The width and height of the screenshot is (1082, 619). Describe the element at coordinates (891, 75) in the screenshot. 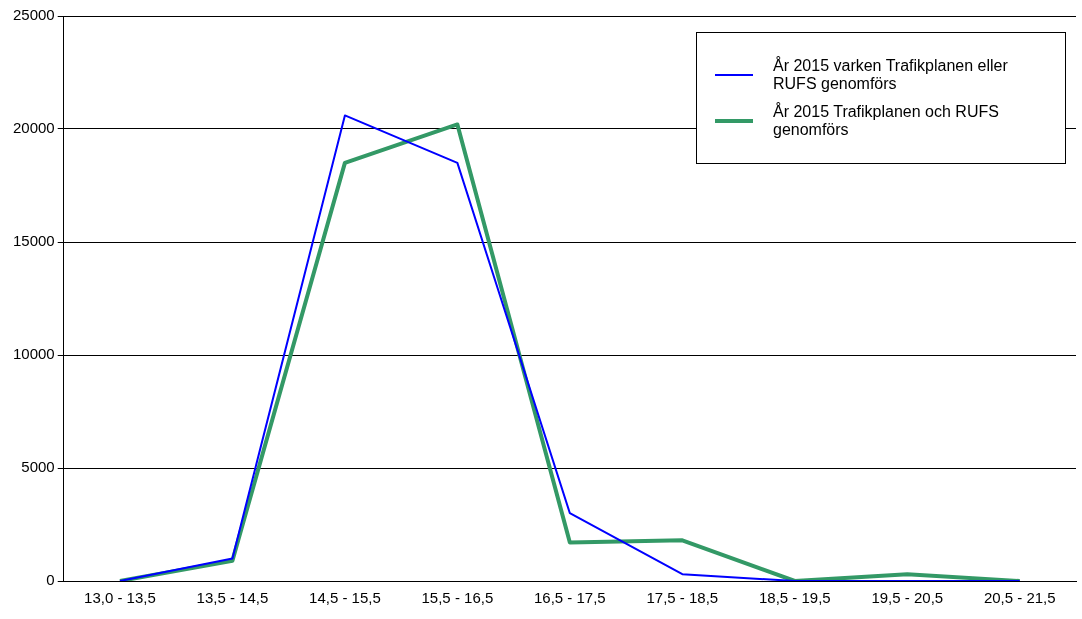

I see `legend-label: År 2015 varken Trafikplanen eller RUFS genomförs` at that location.